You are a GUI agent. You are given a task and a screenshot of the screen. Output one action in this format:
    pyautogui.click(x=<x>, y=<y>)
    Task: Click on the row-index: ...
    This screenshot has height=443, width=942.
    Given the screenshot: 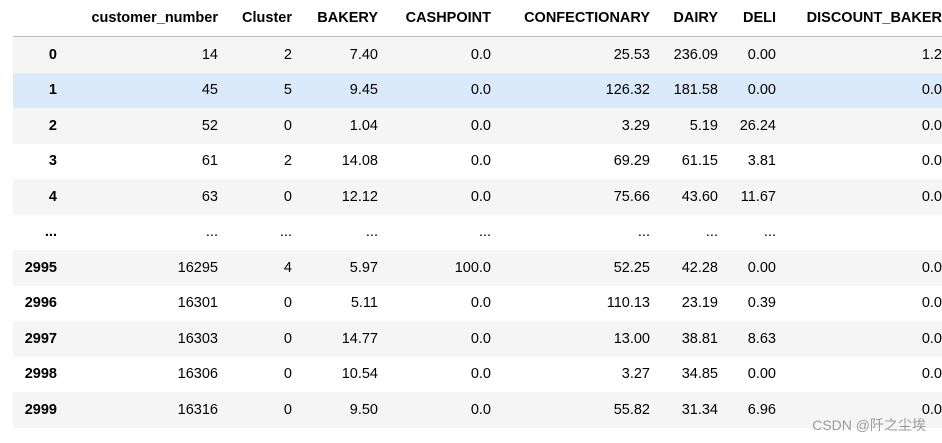 What is the action you would take?
    pyautogui.click(x=50, y=232)
    